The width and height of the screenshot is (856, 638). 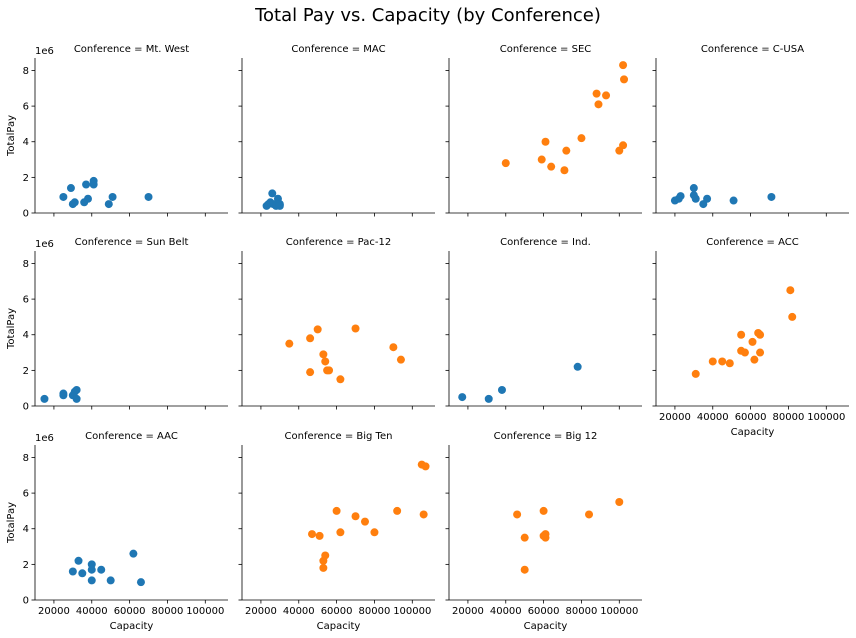 I want to click on facet-panel: Conference = Sun Belt 0 2 4 6 8 1e6 TotalPay, so click(x=117, y=325).